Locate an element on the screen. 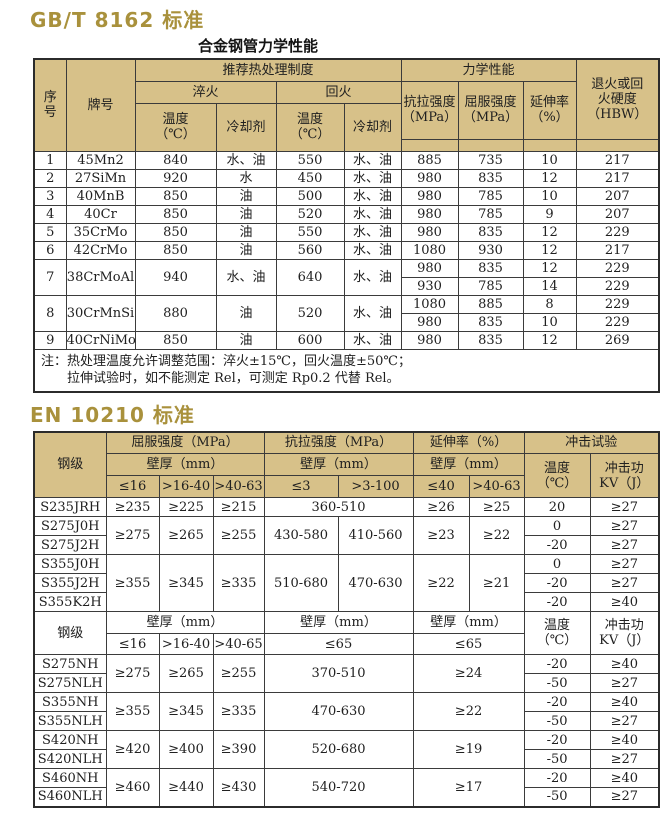  t1-quench-coolant: 水、油 is located at coordinates (246, 277).